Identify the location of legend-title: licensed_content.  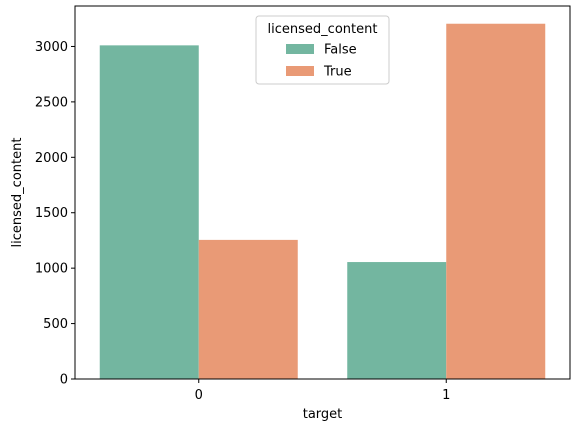
(323, 29).